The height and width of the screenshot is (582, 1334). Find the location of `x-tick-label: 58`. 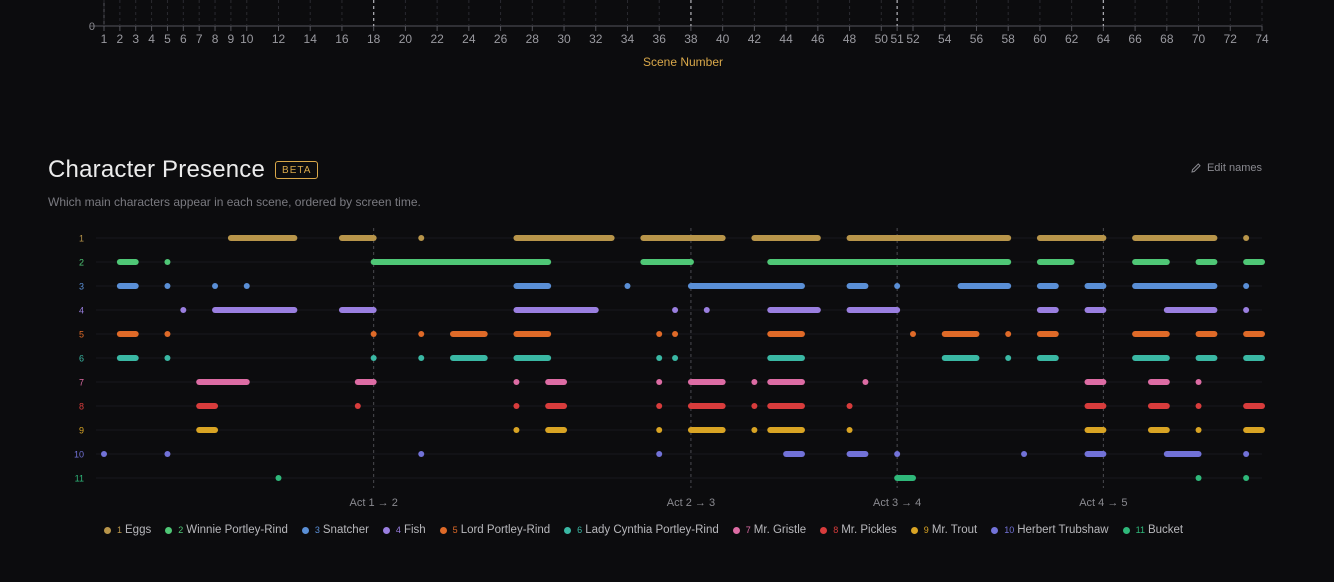

x-tick-label: 58 is located at coordinates (1009, 39).